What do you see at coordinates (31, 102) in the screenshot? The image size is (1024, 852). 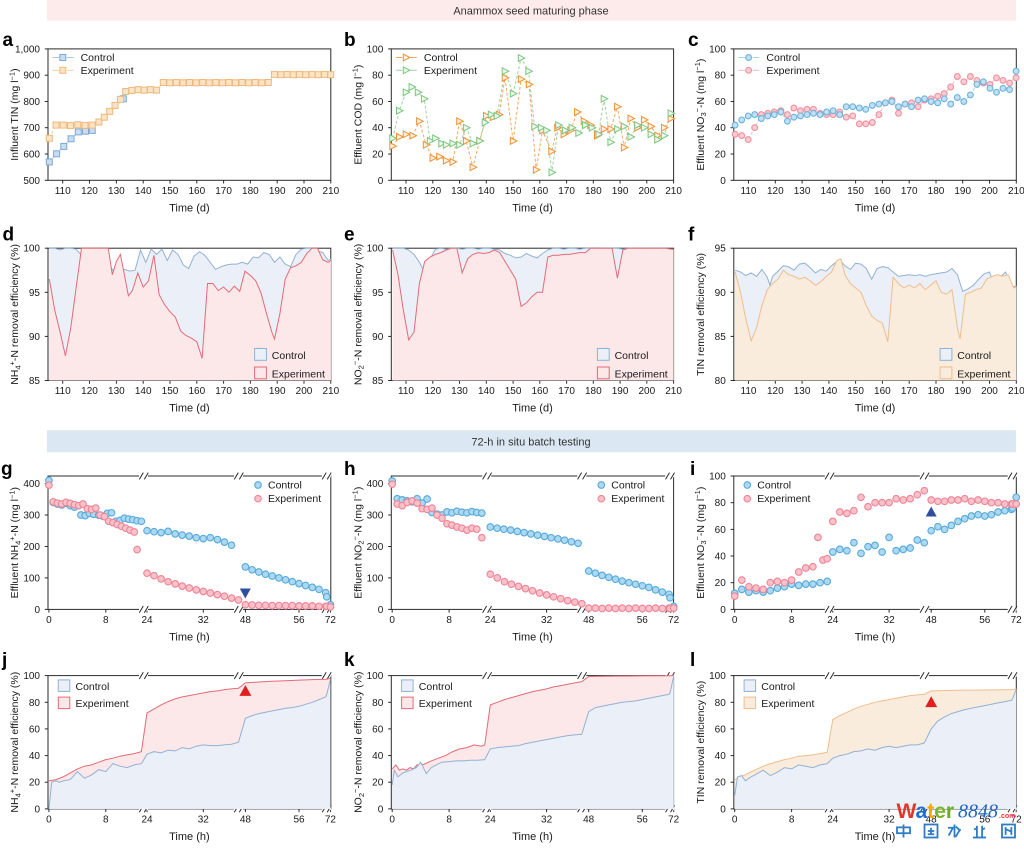 I see `svg-text: 800` at bounding box center [31, 102].